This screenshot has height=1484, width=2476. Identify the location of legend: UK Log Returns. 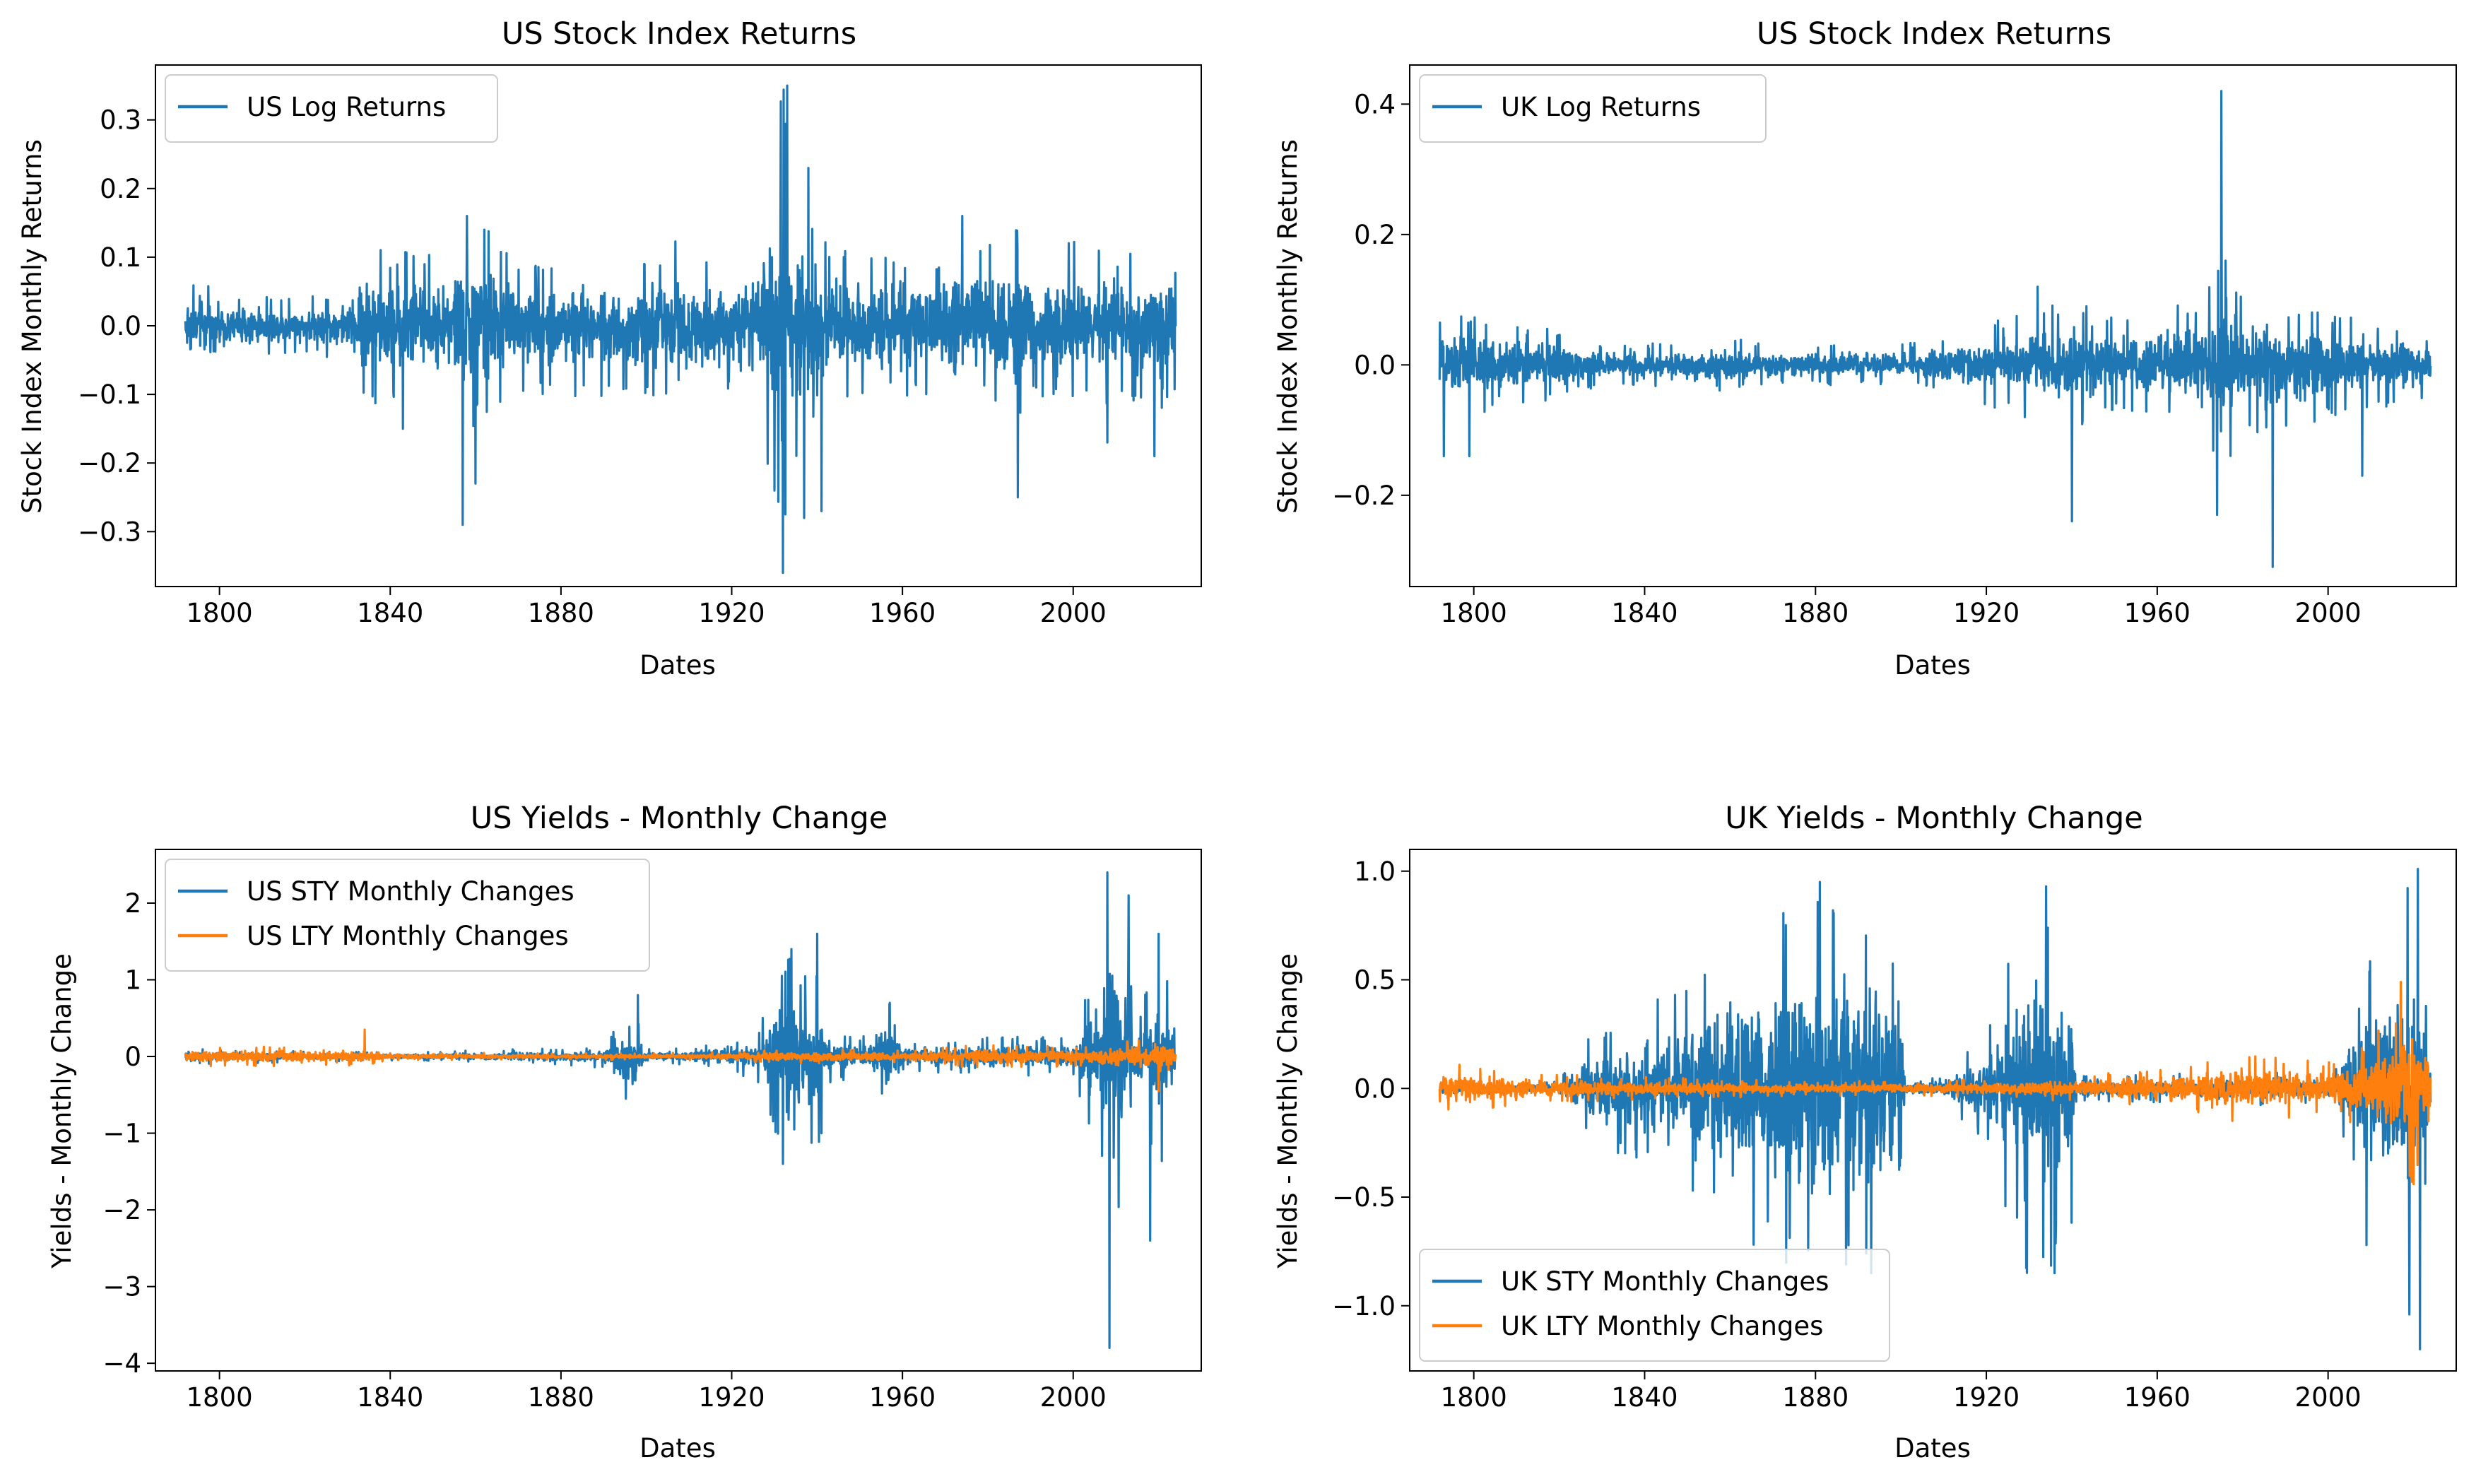
(1593, 108).